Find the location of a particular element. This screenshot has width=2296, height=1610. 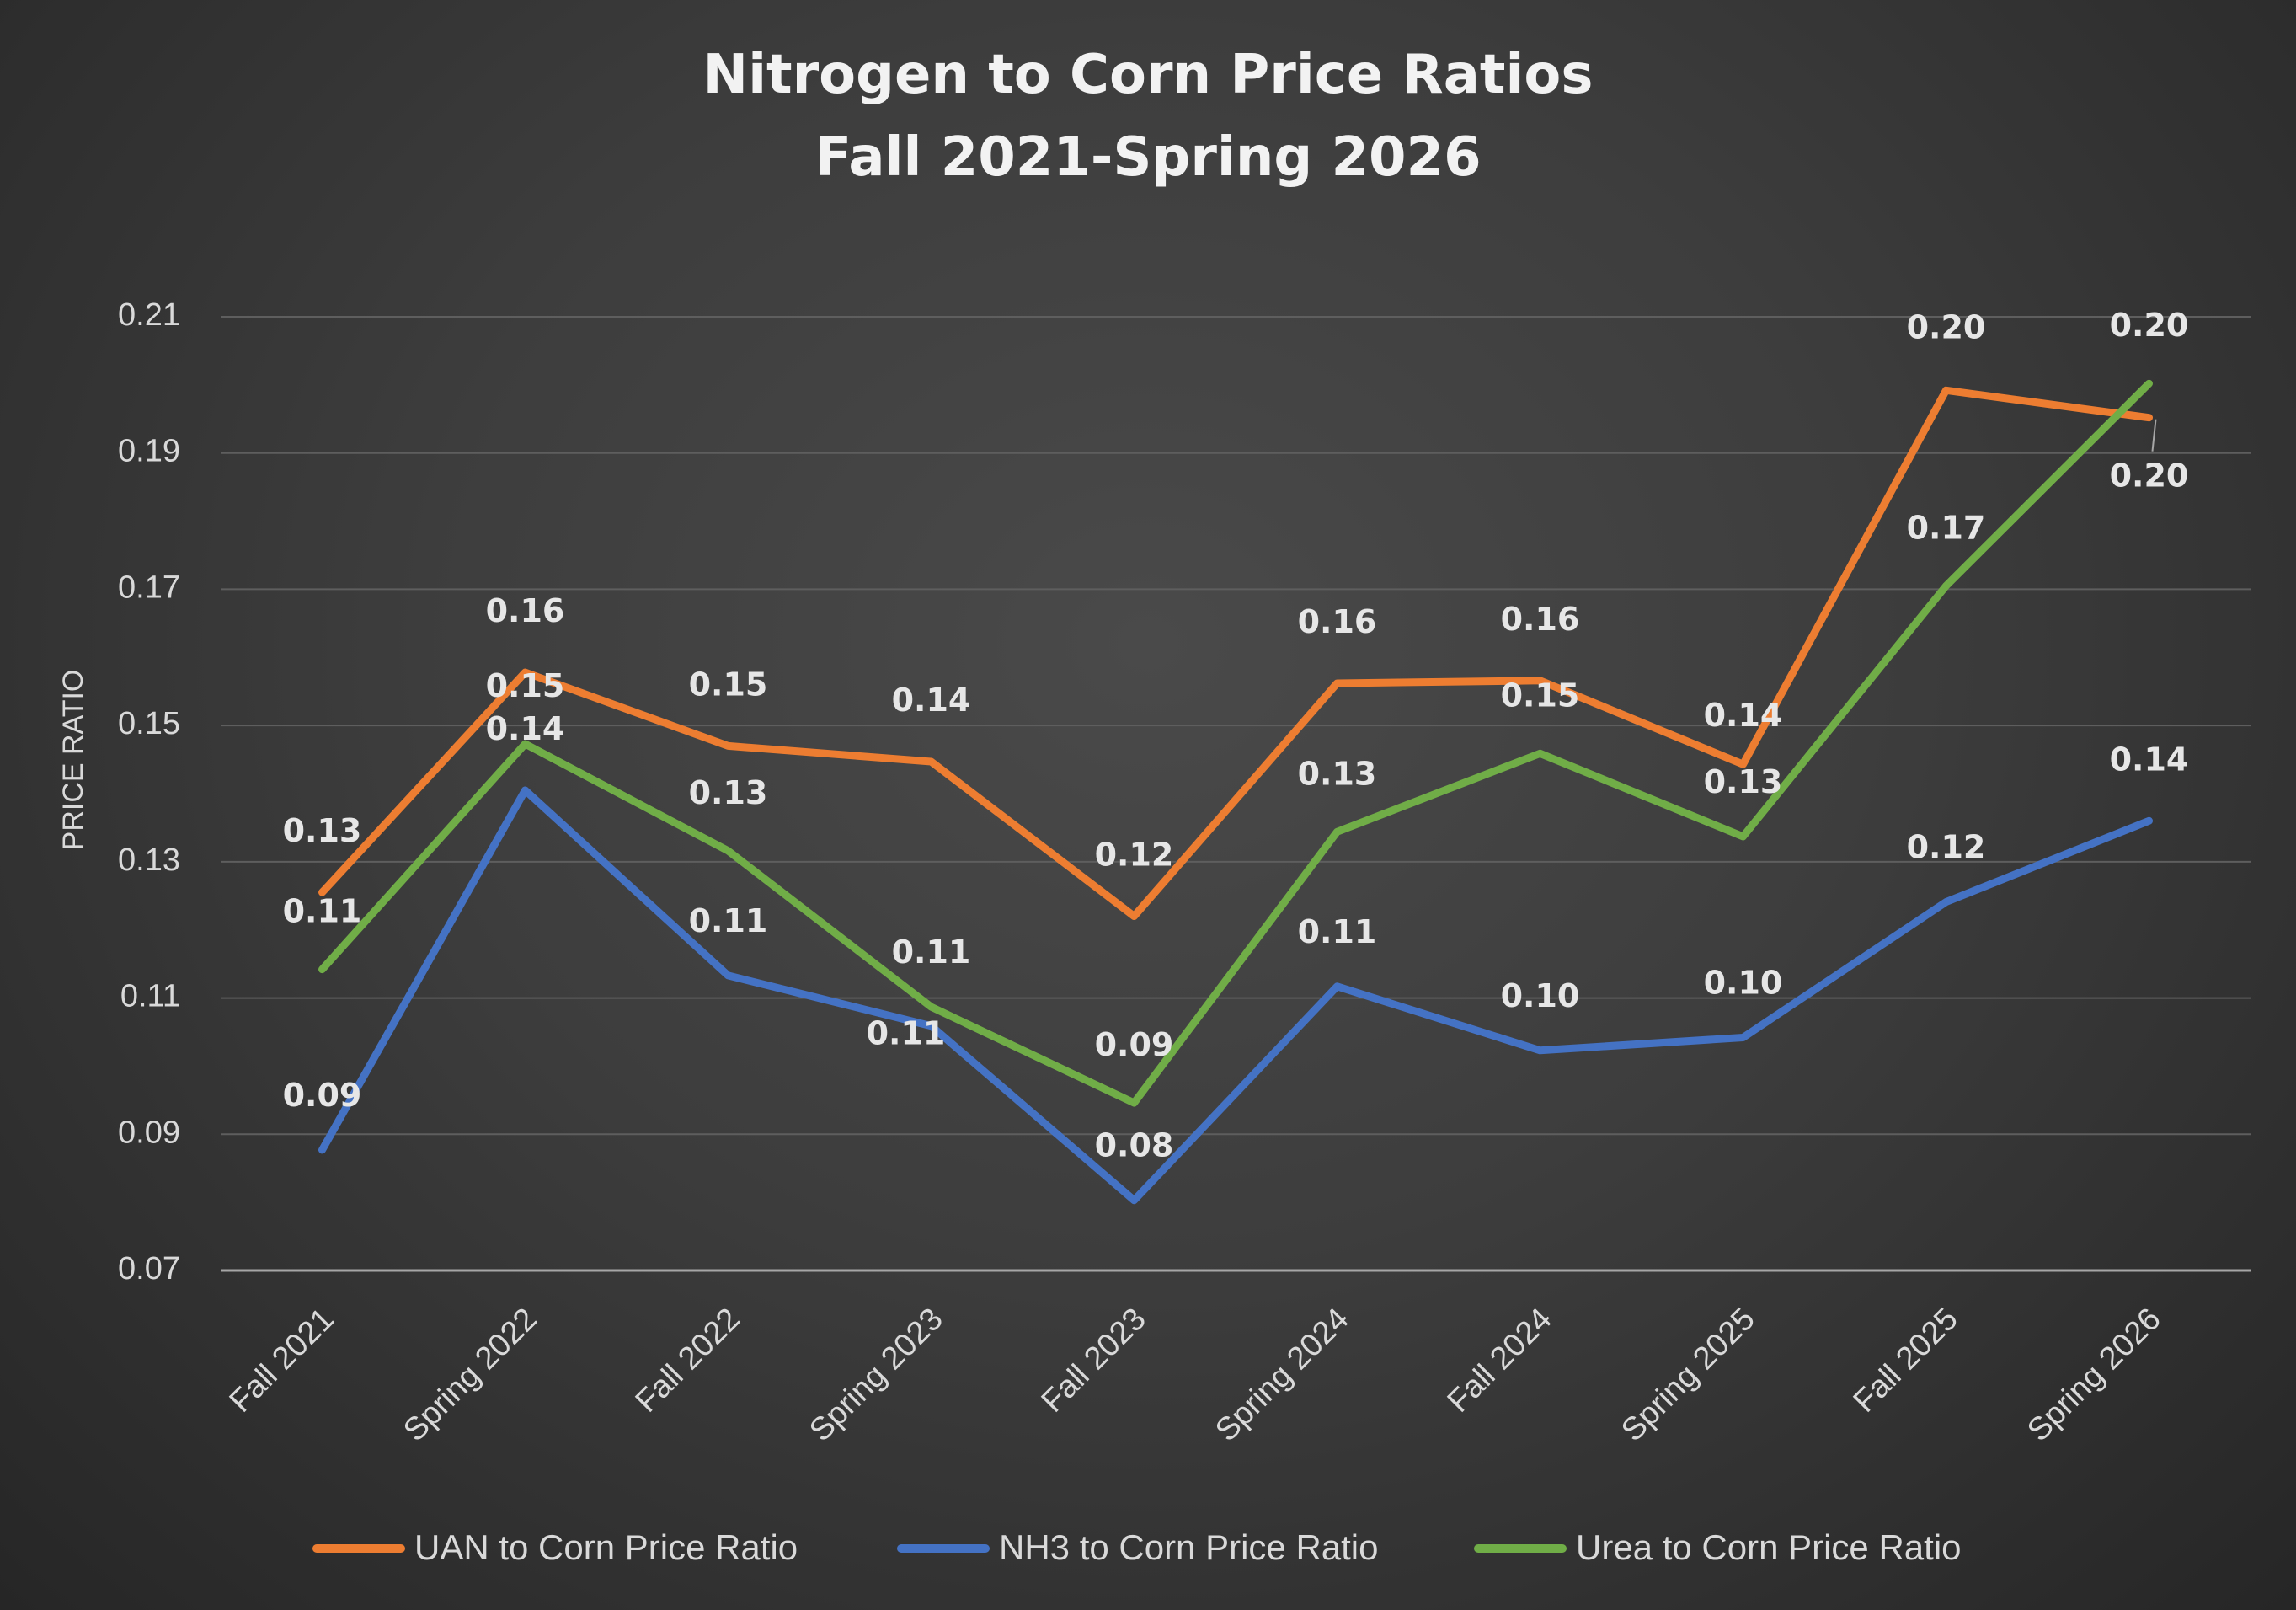

x-tick-label: Fall 2021 is located at coordinates (282, 1361).